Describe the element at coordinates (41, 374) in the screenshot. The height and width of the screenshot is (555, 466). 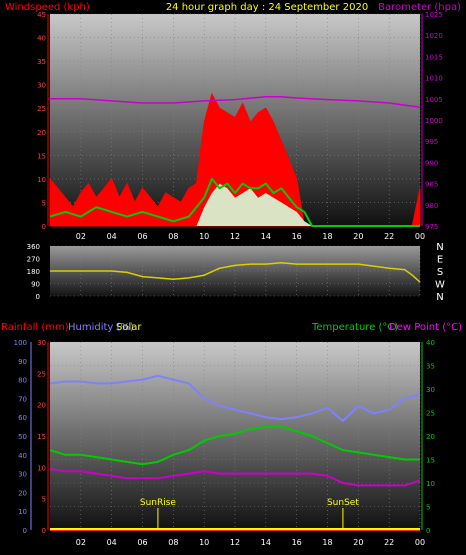
I see `rainfall-tick-label: 25` at that location.